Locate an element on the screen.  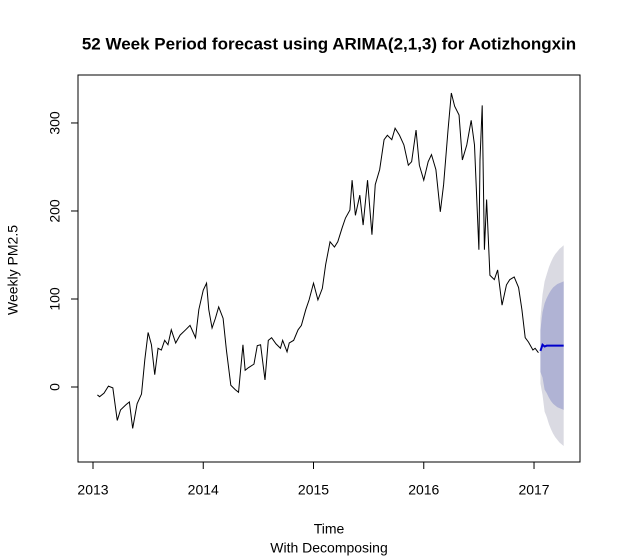
y-tick-label: 100 is located at coordinates (55, 299).